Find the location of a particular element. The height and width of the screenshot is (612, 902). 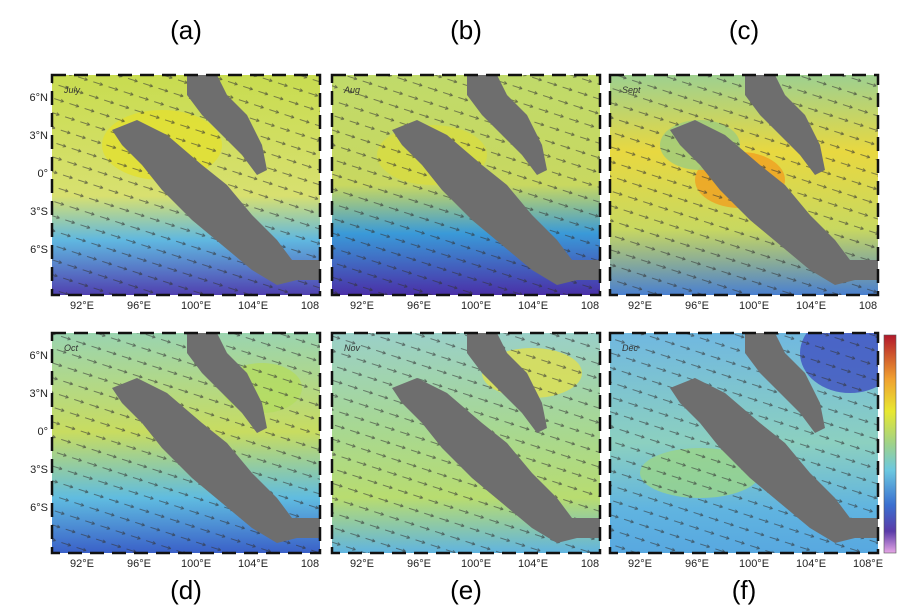

panel-label: (e) is located at coordinates (466, 590).